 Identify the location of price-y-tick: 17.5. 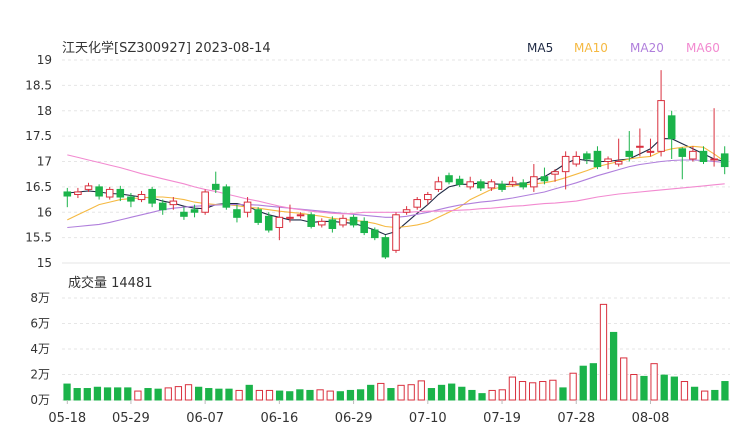
(38, 136).